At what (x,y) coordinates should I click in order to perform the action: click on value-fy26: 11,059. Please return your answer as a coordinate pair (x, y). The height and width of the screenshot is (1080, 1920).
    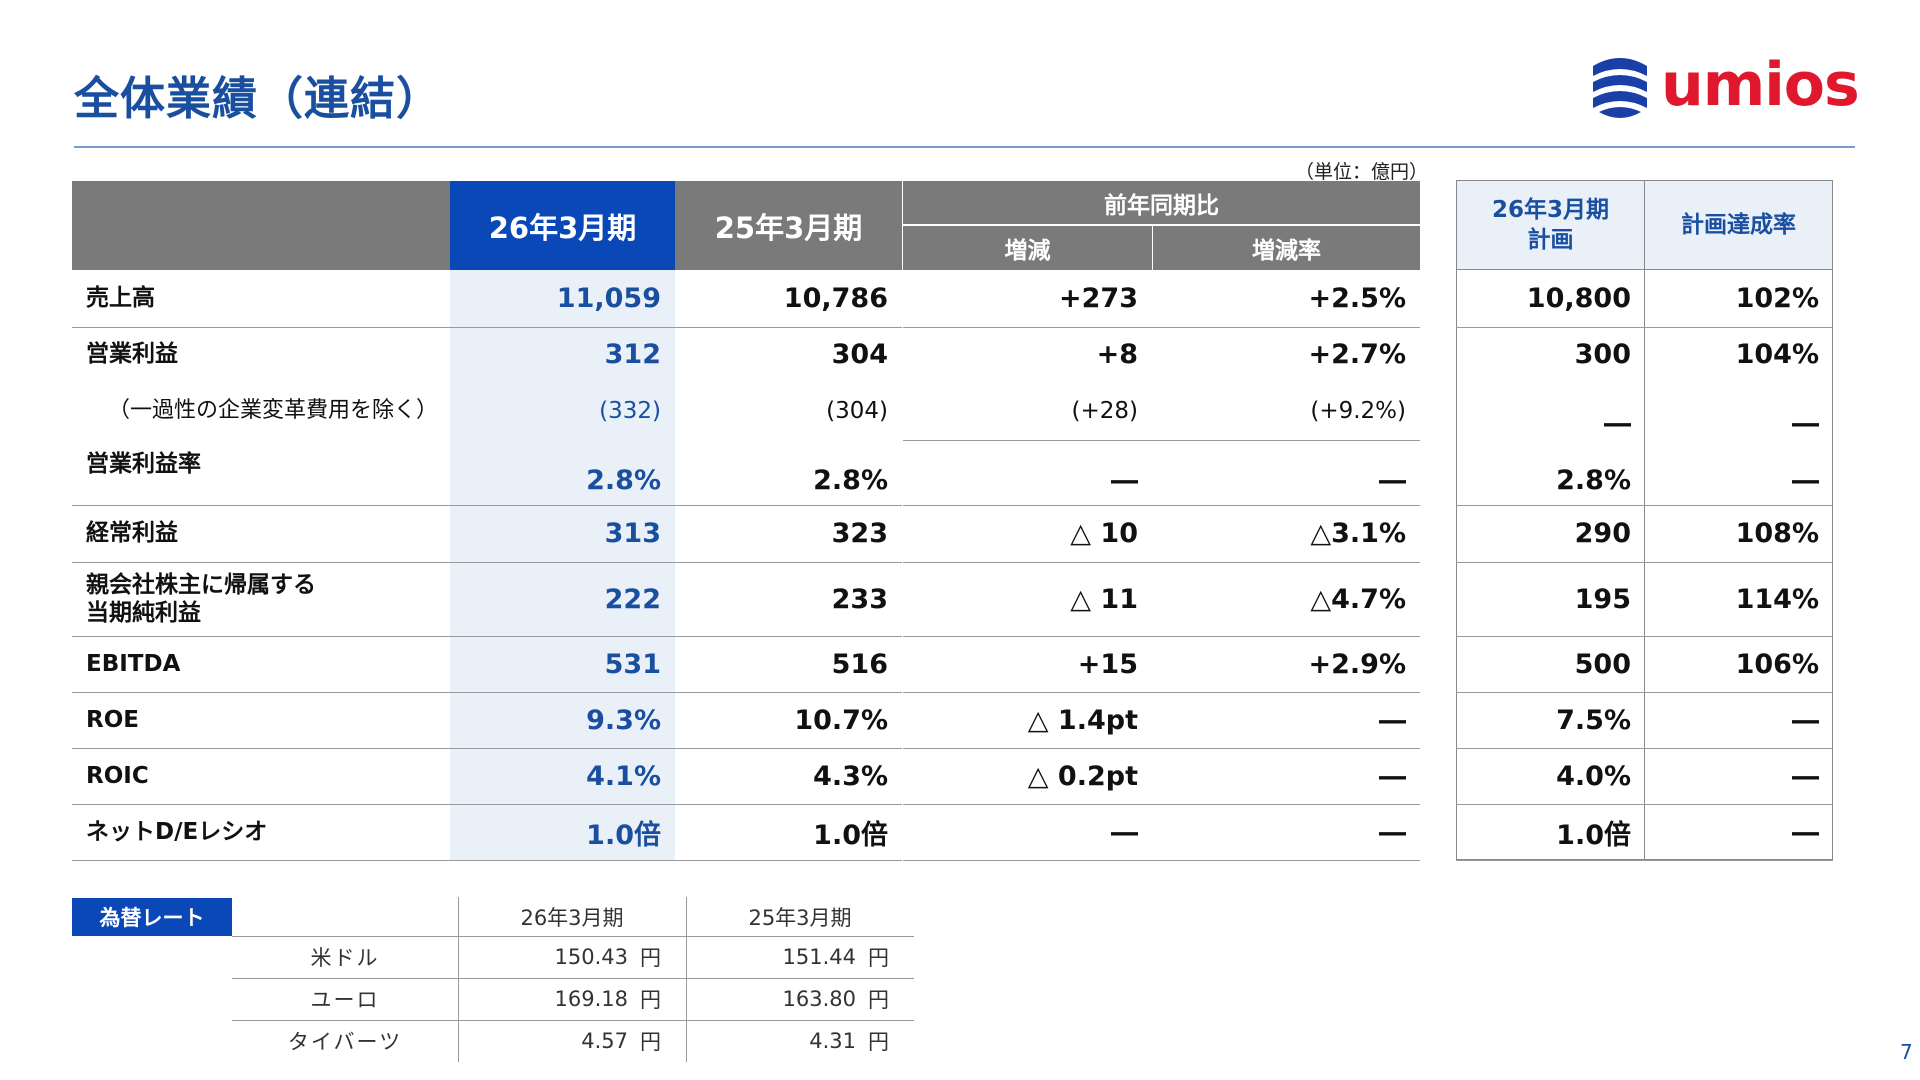
    Looking at the image, I should click on (608, 298).